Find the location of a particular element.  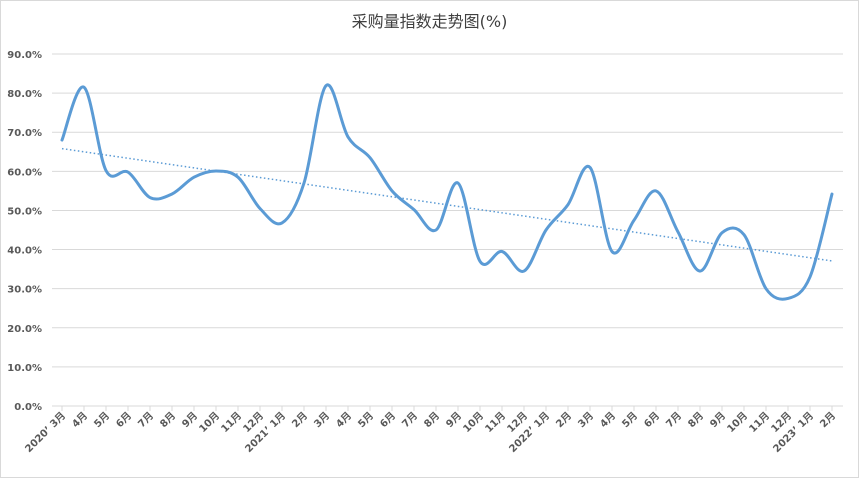

chart-title: 采购量指数走势图(%) is located at coordinates (429, 21).